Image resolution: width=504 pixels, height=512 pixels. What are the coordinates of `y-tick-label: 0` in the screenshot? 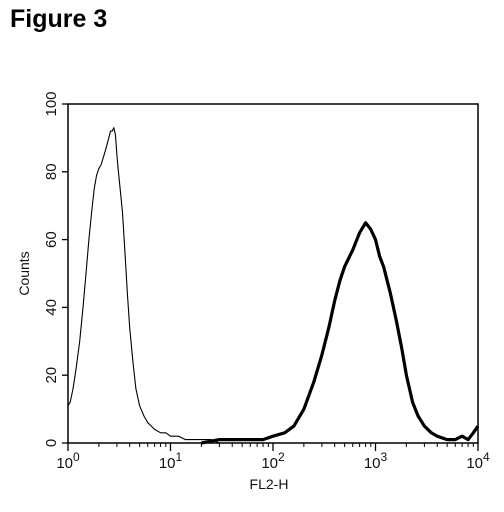 It's located at (51, 443).